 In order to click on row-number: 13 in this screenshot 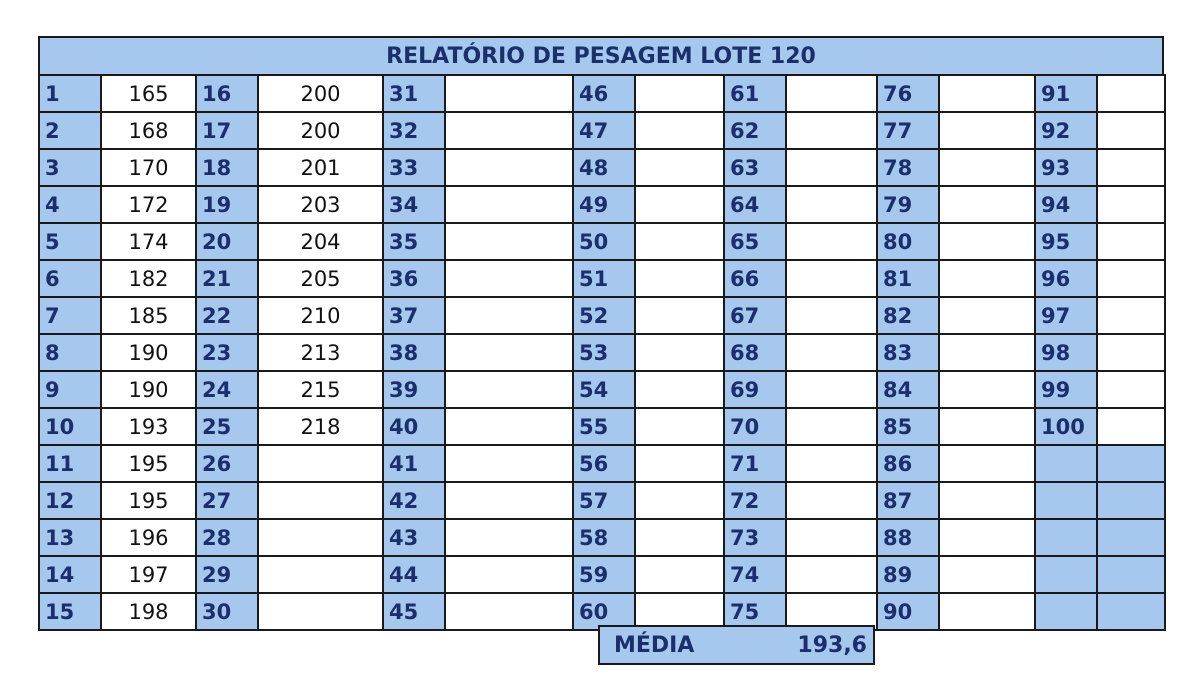, I will do `click(70, 537)`.